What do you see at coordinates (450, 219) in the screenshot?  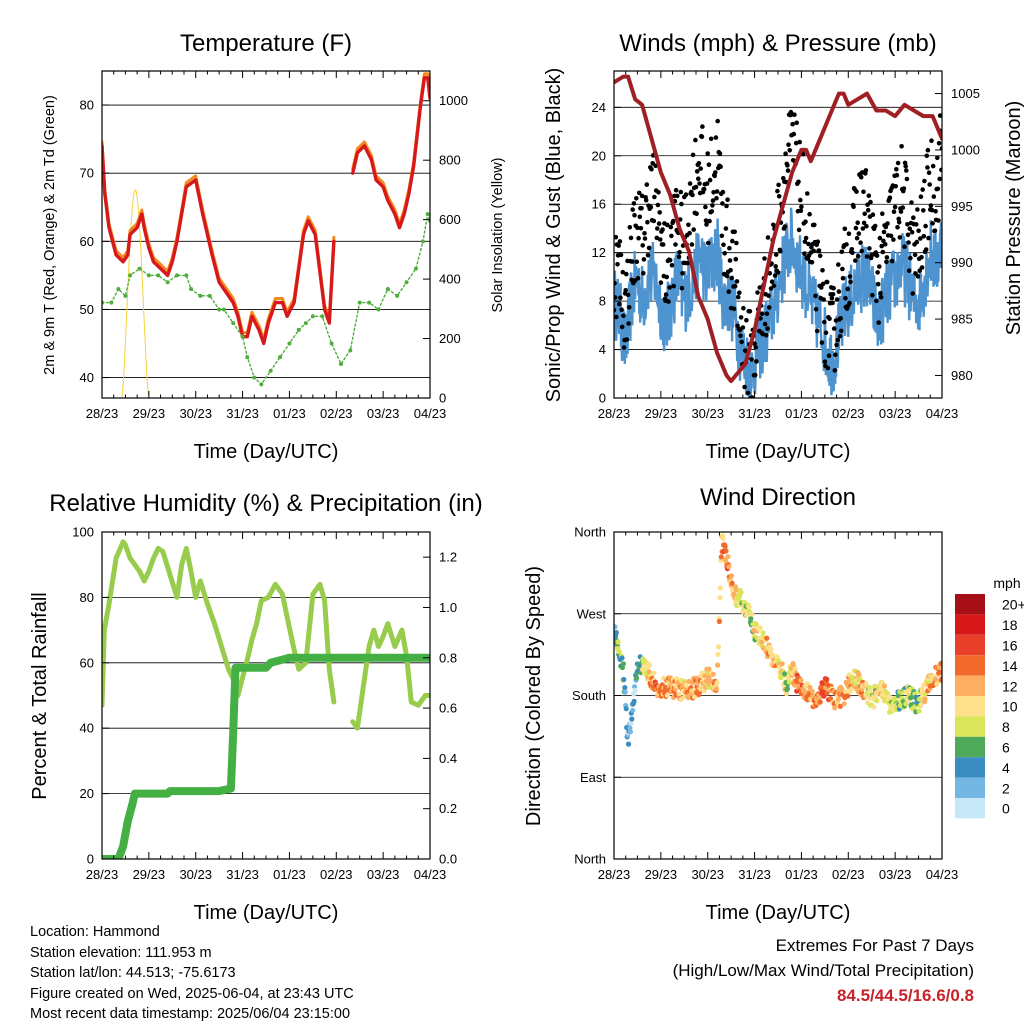 I see `y2-tick-label: 600` at bounding box center [450, 219].